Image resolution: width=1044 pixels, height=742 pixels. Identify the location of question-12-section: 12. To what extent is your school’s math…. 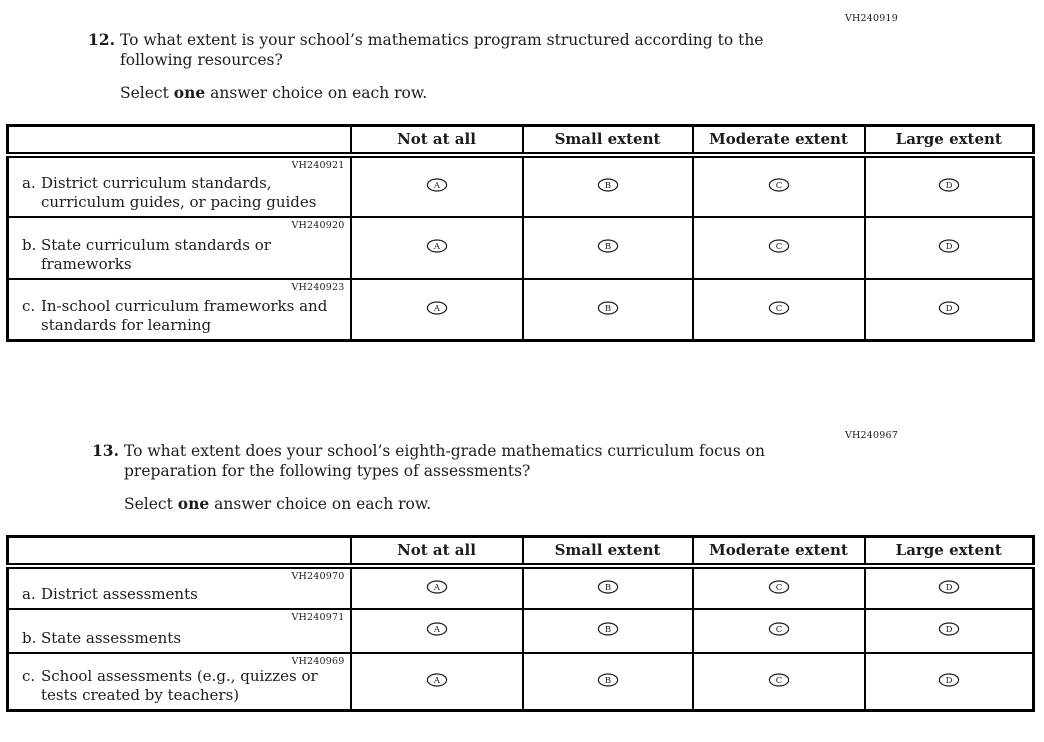
(426, 66).